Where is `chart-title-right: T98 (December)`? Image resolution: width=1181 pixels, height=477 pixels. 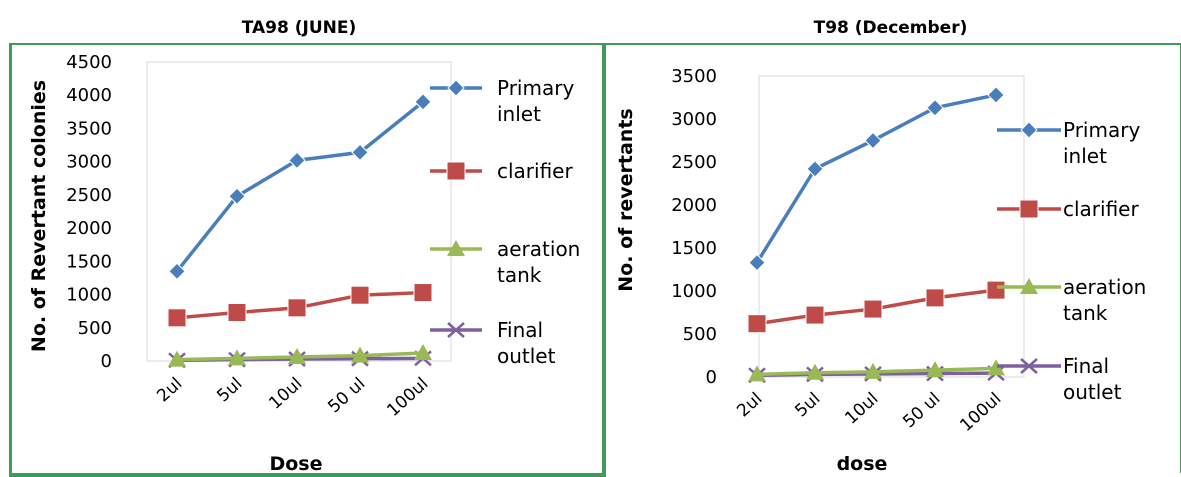 chart-title-right: T98 (December) is located at coordinates (890, 28).